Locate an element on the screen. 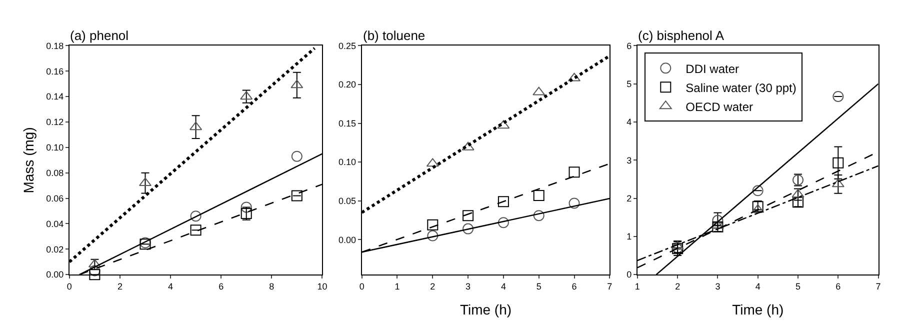 The width and height of the screenshot is (918, 330). y-tick-label: 0.08 is located at coordinates (55, 173).